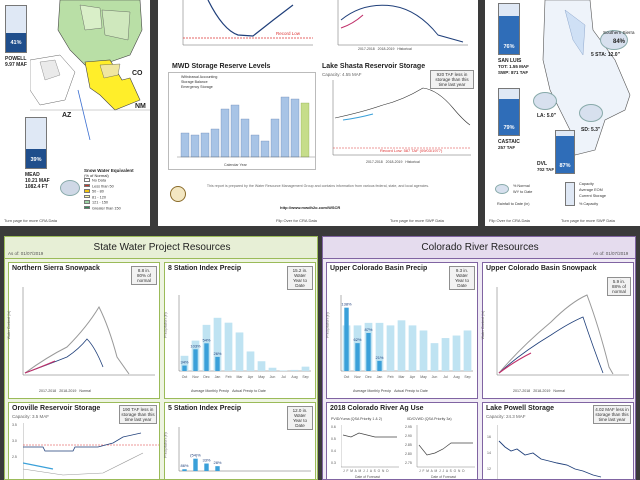 Image resolution: width=640 pixels, height=480 pixels. Describe the element at coordinates (115, 197) in the screenshot. I see `swe-legend-item: 81 - 120` at that location.